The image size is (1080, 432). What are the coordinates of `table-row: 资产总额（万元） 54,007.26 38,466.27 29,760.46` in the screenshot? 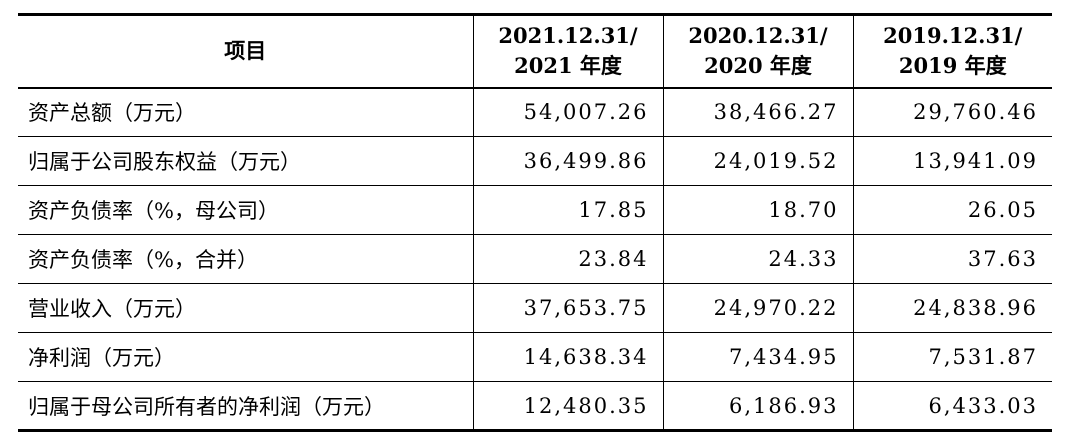 It's located at (535, 112).